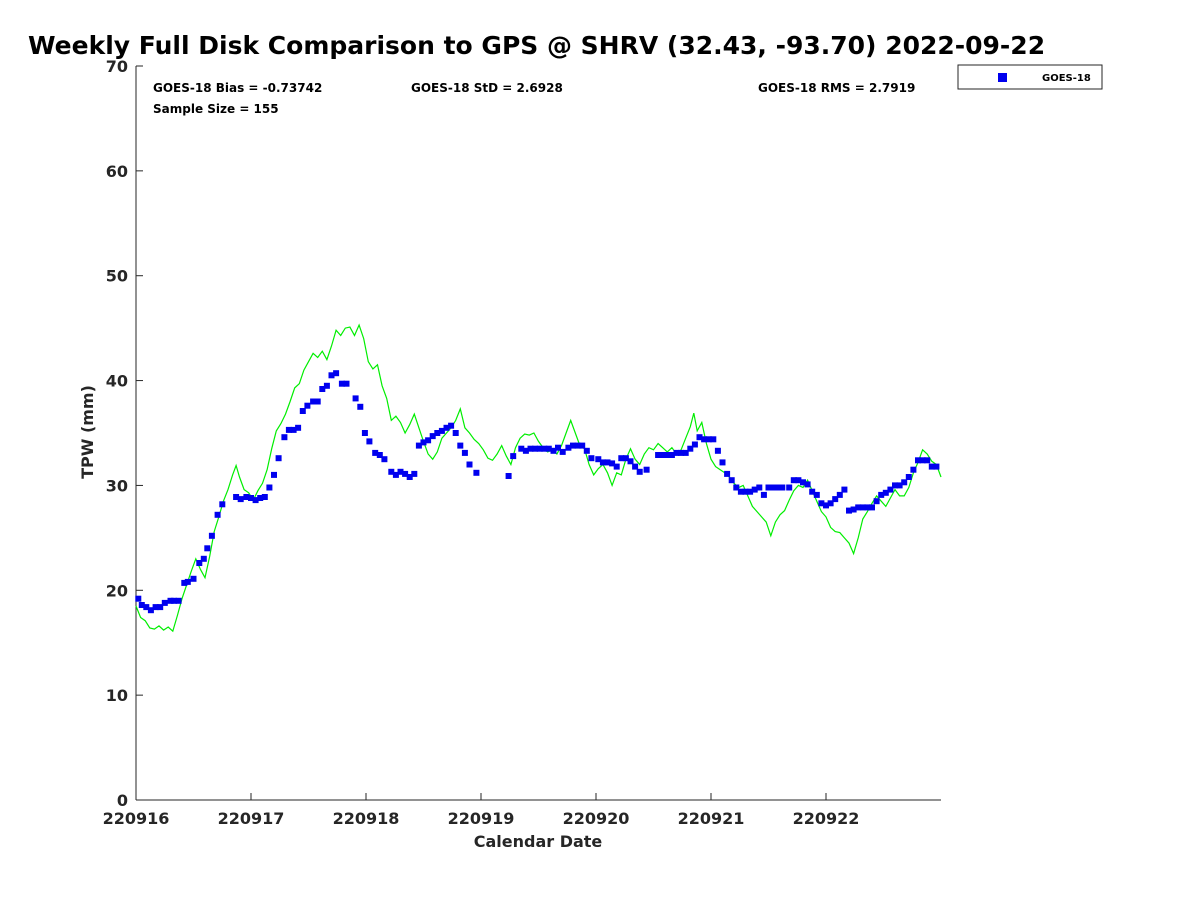 The image size is (1200, 900). Describe the element at coordinates (711, 818) in the screenshot. I see `x-tick-label: 220921` at that location.